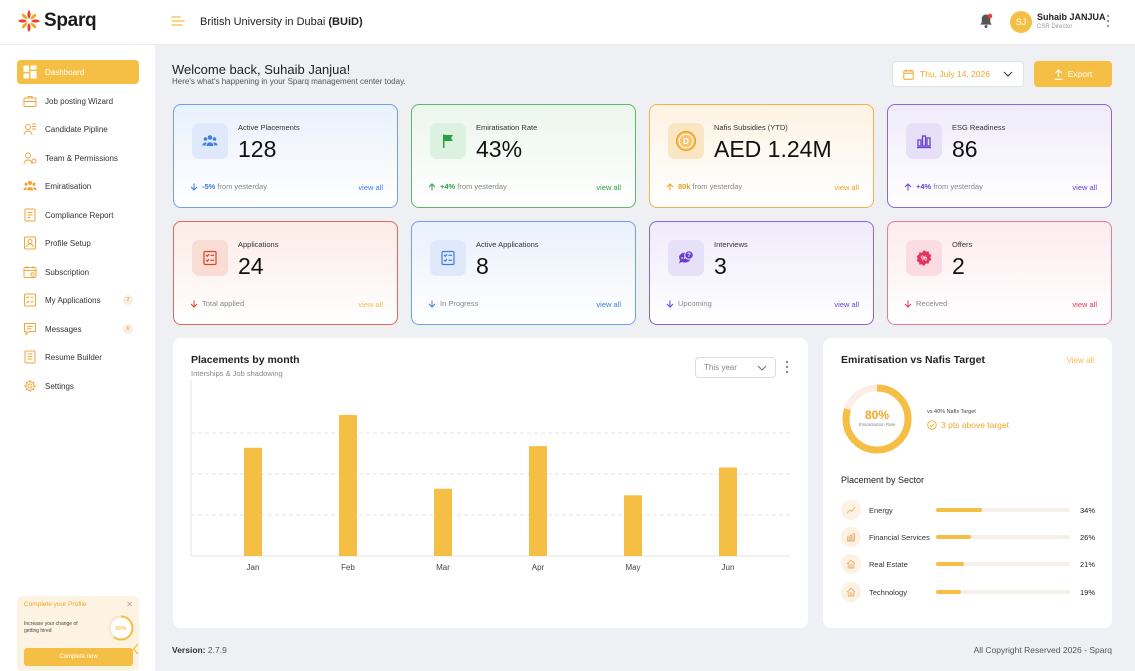  What do you see at coordinates (78, 657) in the screenshot?
I see `complete-now-button: Complete now` at bounding box center [78, 657].